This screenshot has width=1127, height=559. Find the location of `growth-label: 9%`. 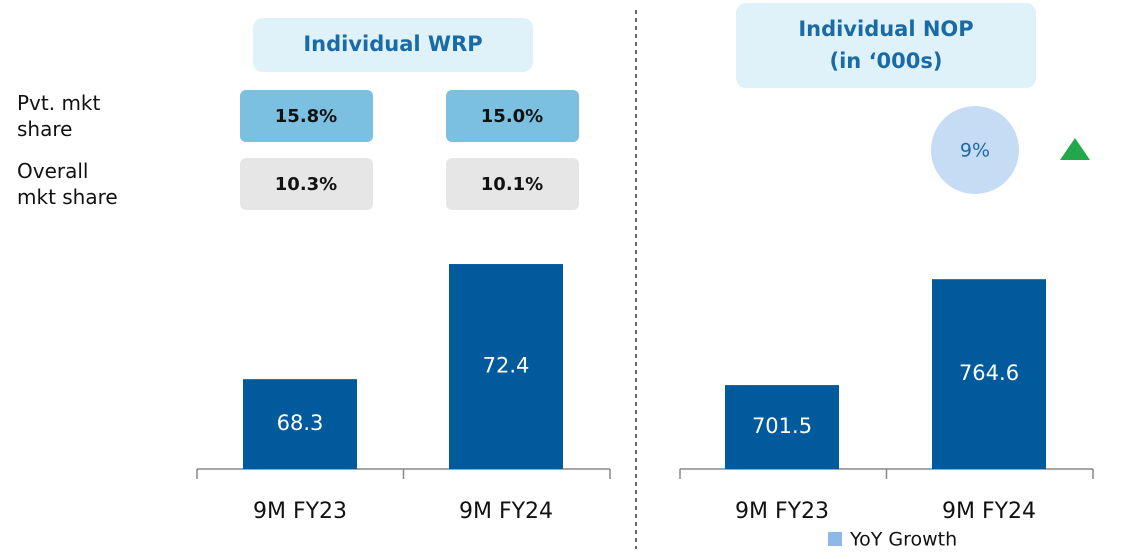

growth-label: 9% is located at coordinates (975, 151).